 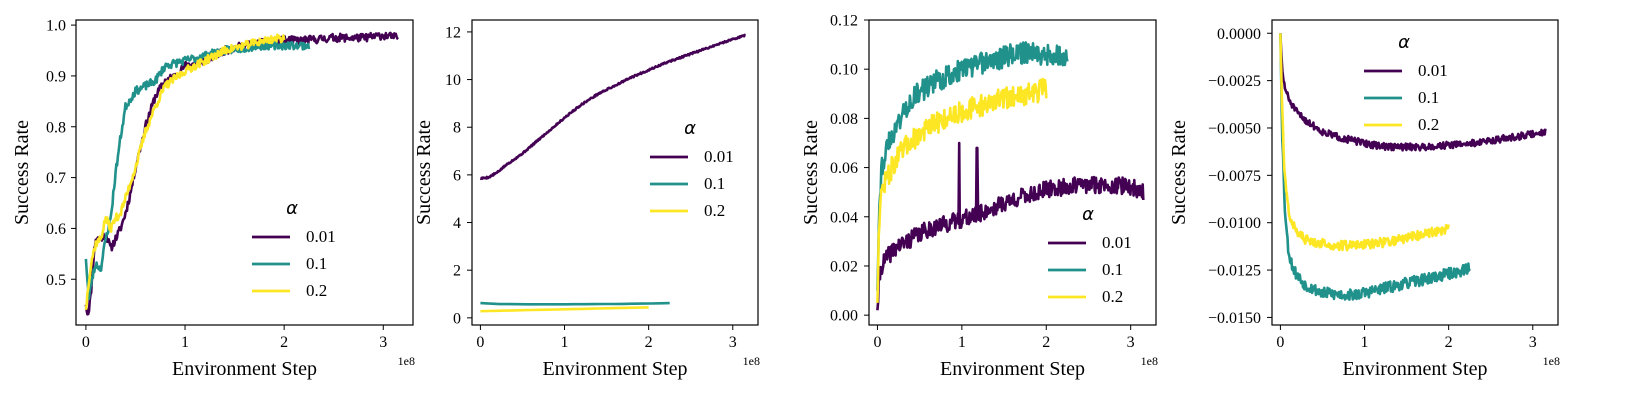 I want to click on y-tick-label: 0.08, so click(x=844, y=119).